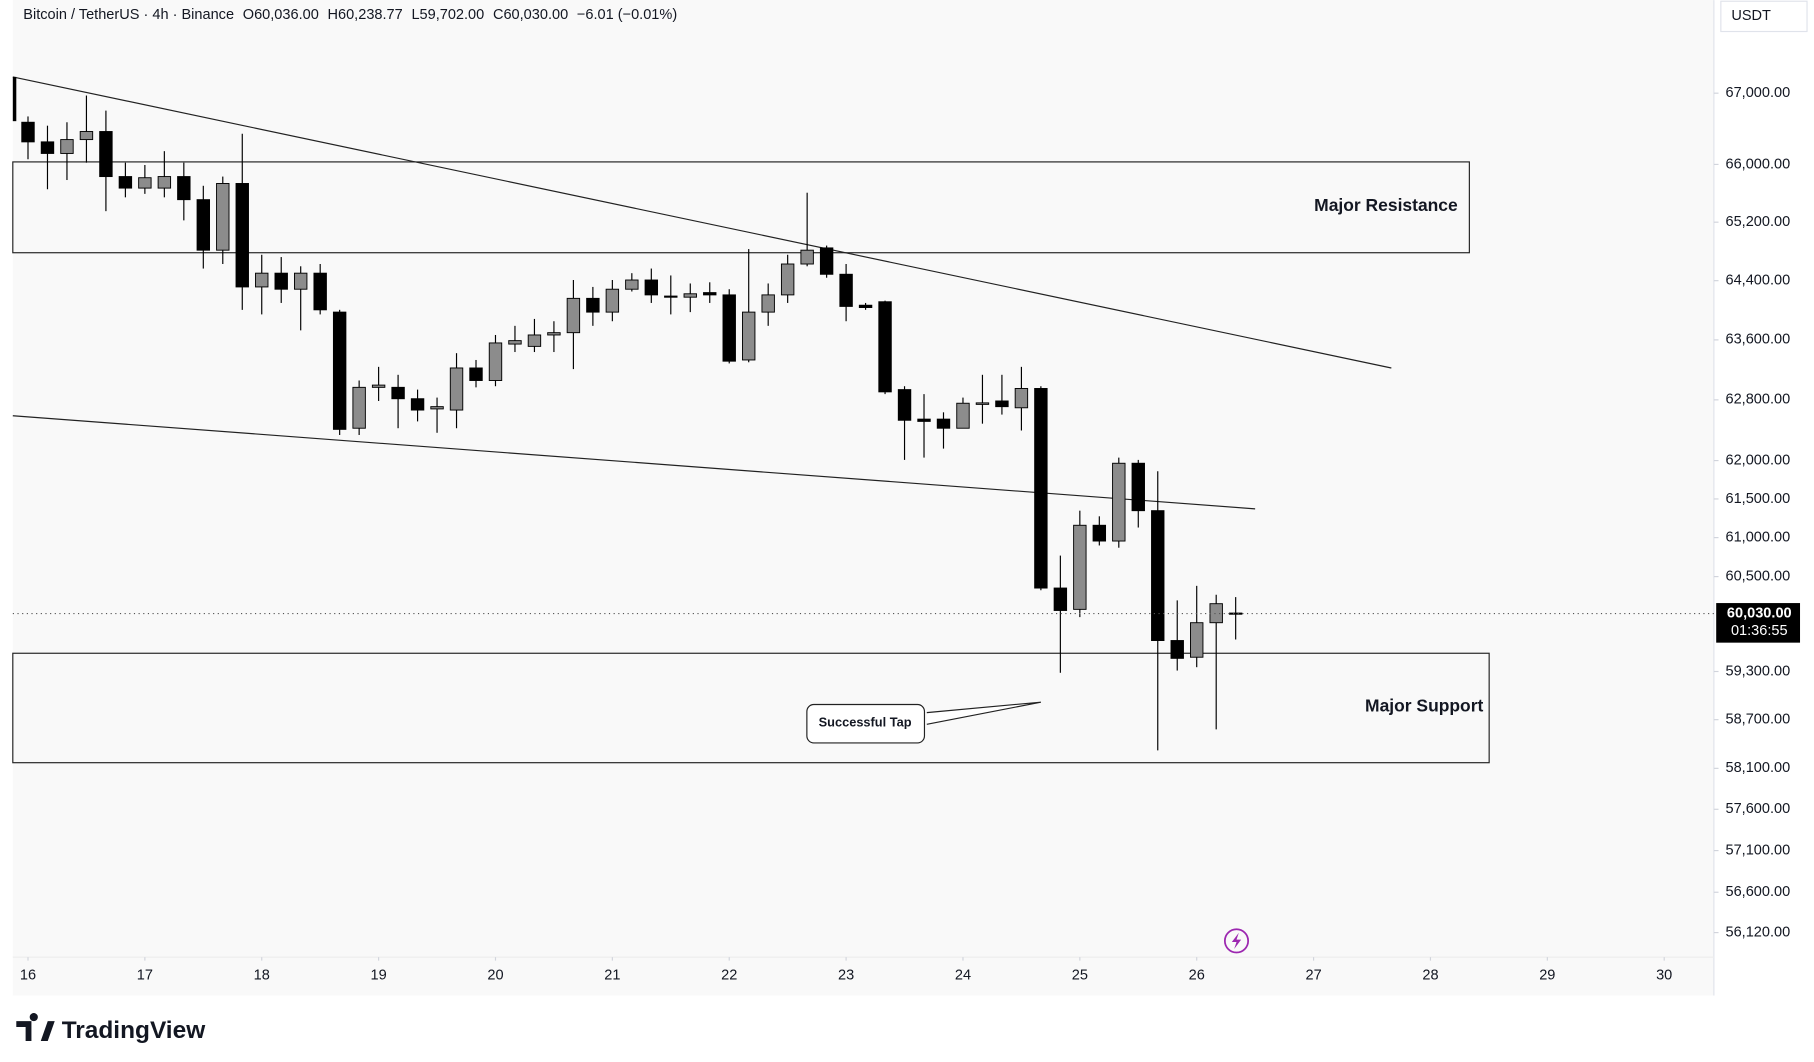 Image resolution: width=1814 pixels, height=1062 pixels. What do you see at coordinates (741, 207) in the screenshot?
I see `resistance-zone` at bounding box center [741, 207].